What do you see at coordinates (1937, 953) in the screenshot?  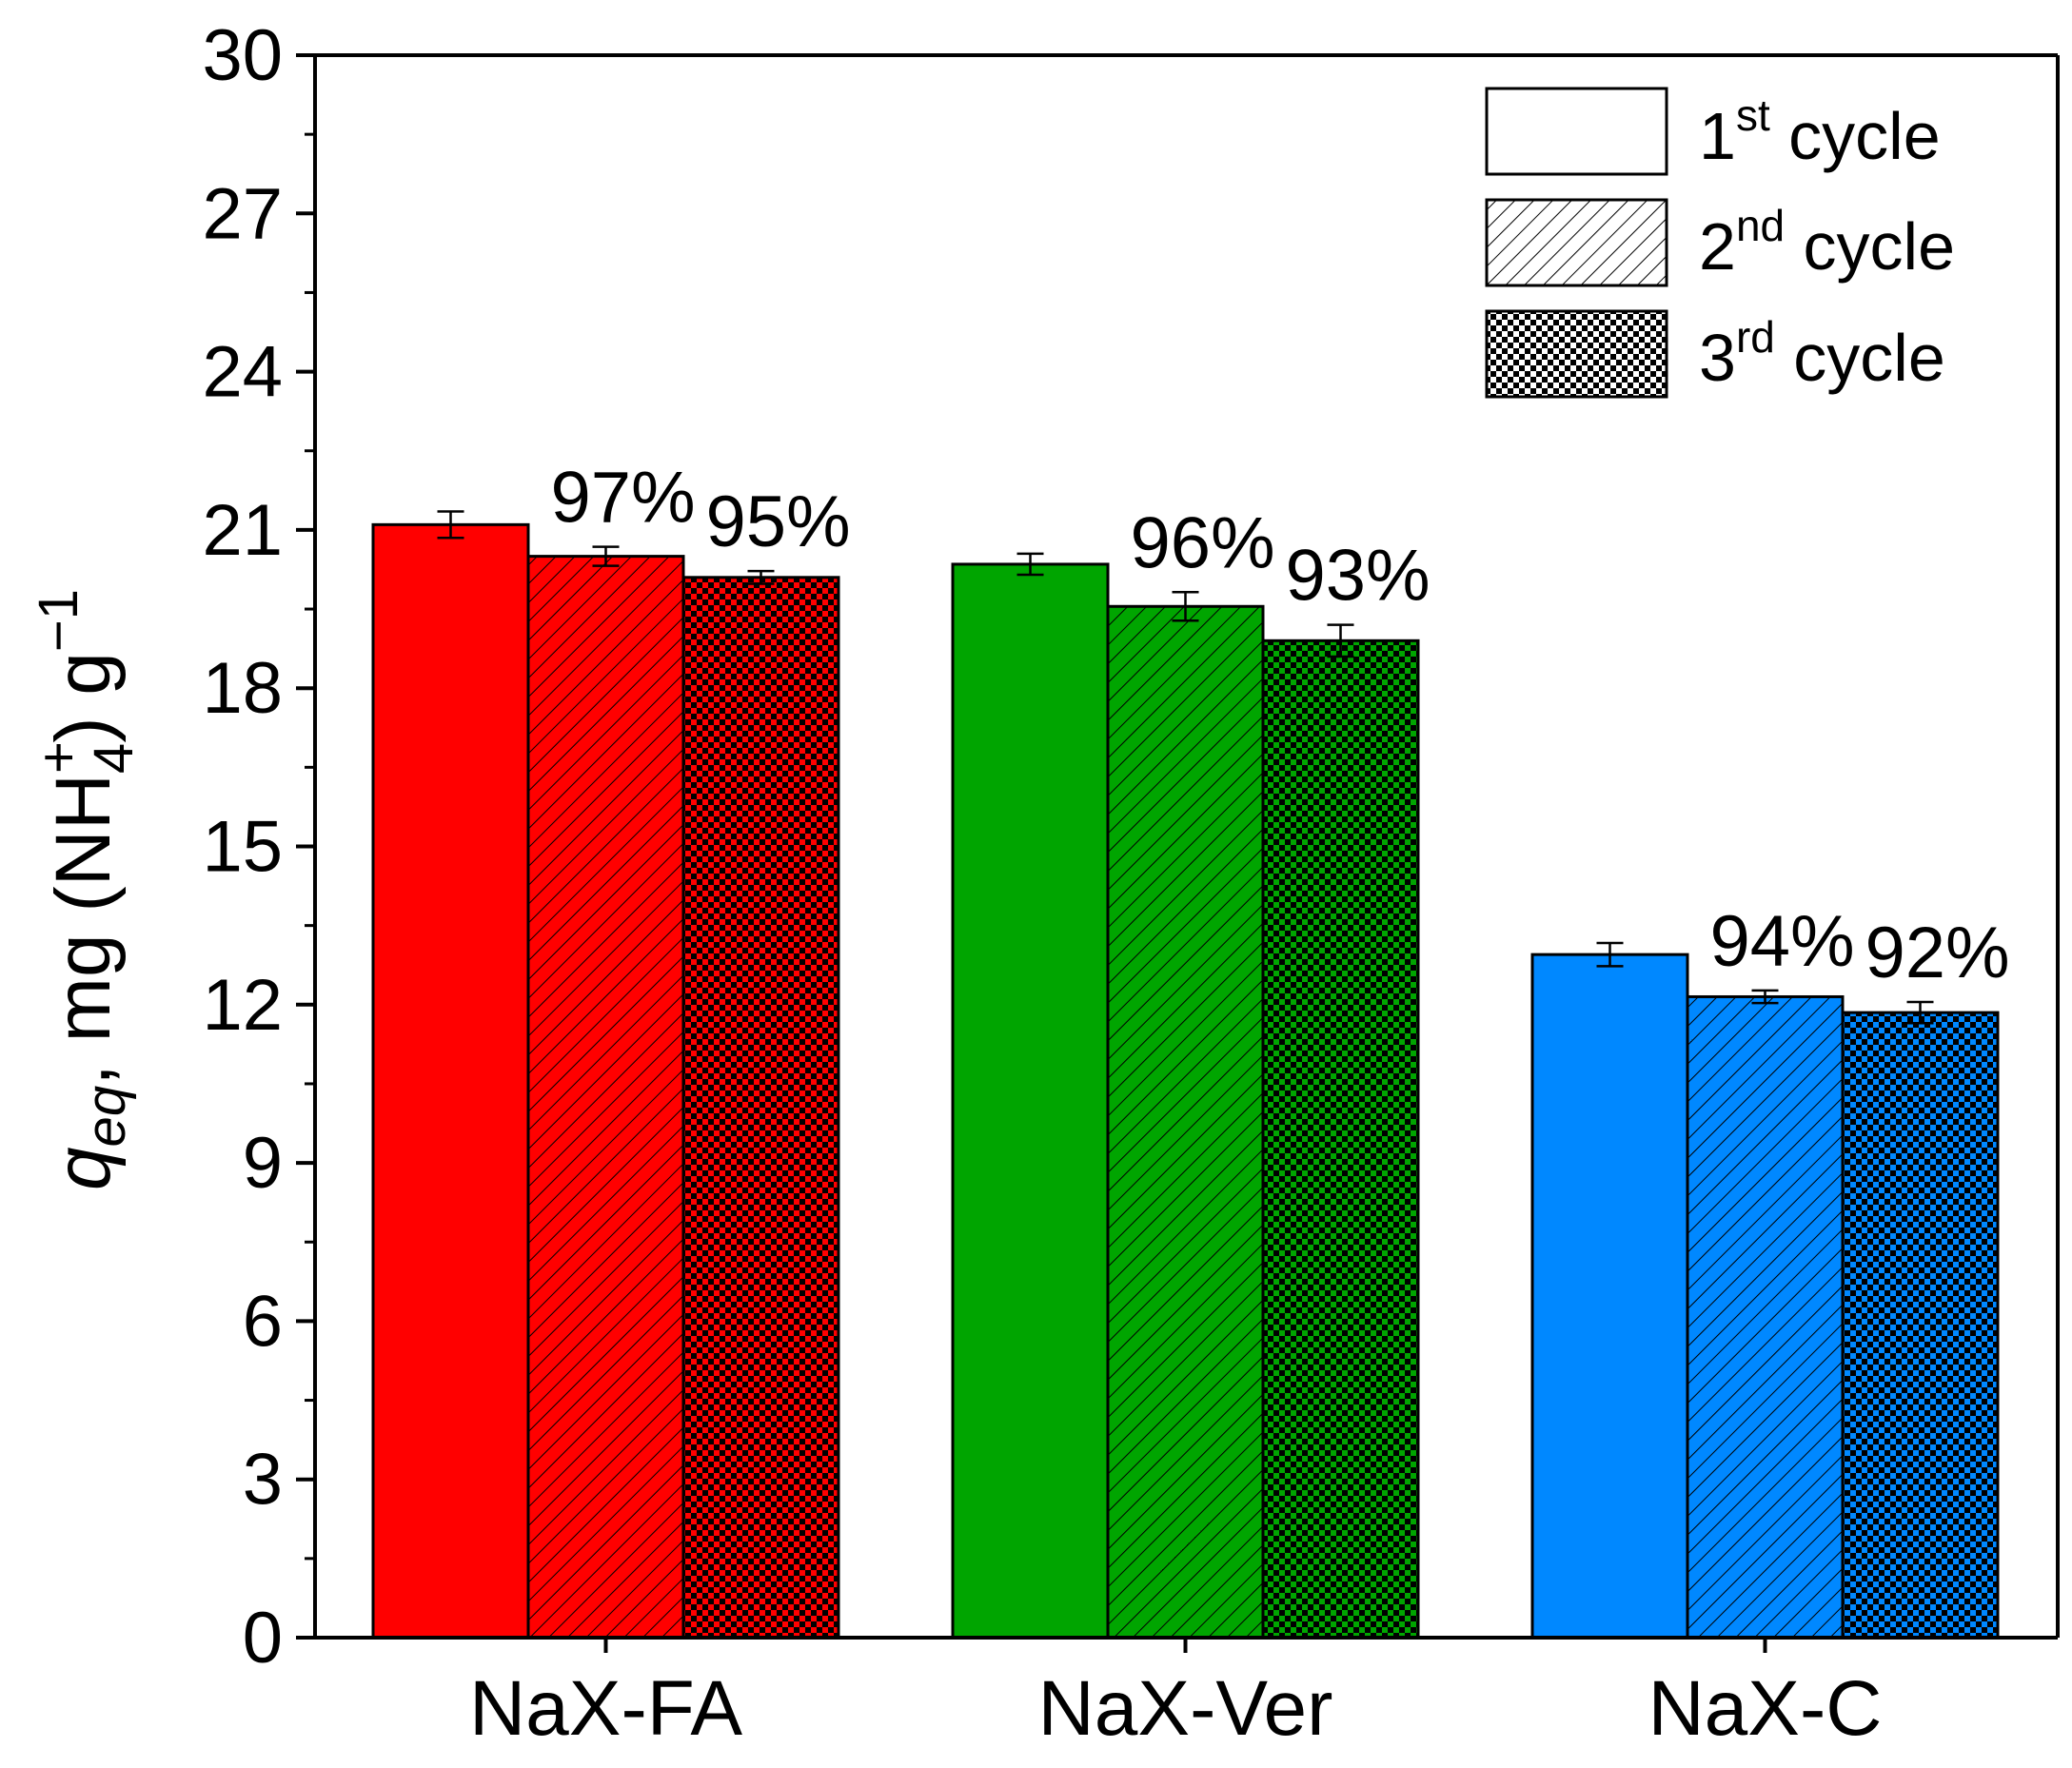 I see `annotation-nax-c-3rd-cycle: 92%` at bounding box center [1937, 953].